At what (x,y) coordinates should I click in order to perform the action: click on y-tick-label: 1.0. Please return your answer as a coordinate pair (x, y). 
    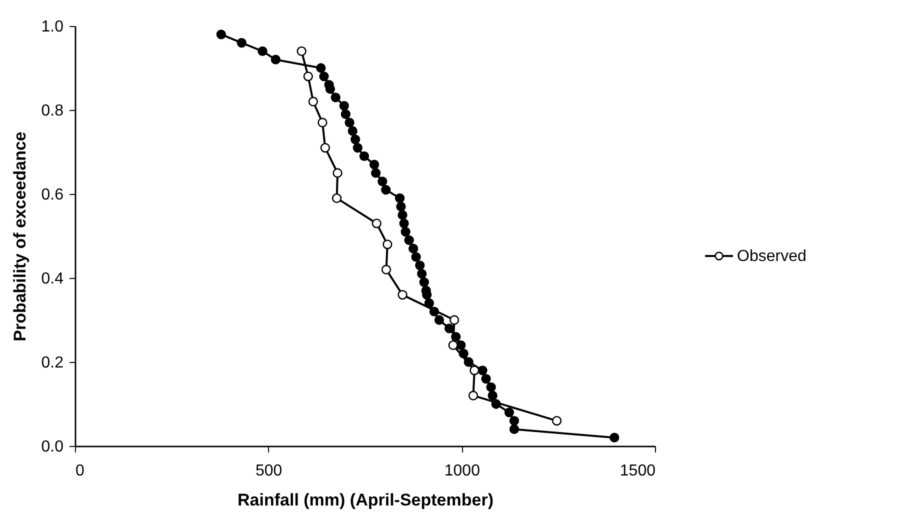
    Looking at the image, I should click on (52, 27).